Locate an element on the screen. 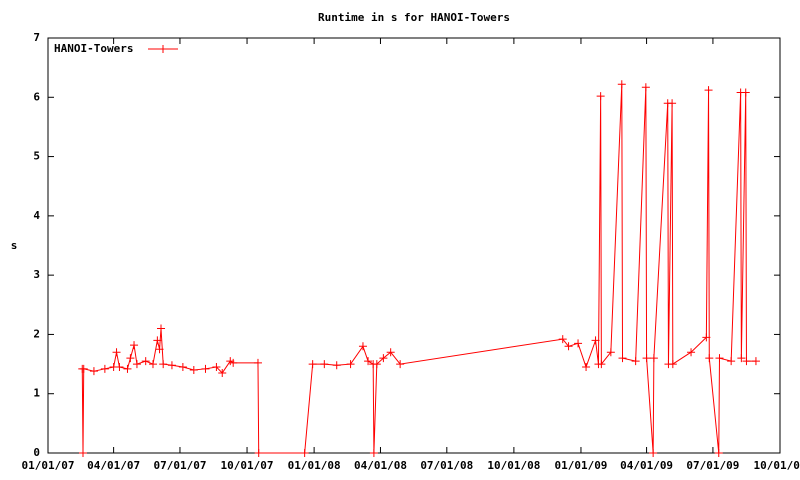 This screenshot has height=480, width=800. x-tick-label: 04/01/09 is located at coordinates (646, 465).